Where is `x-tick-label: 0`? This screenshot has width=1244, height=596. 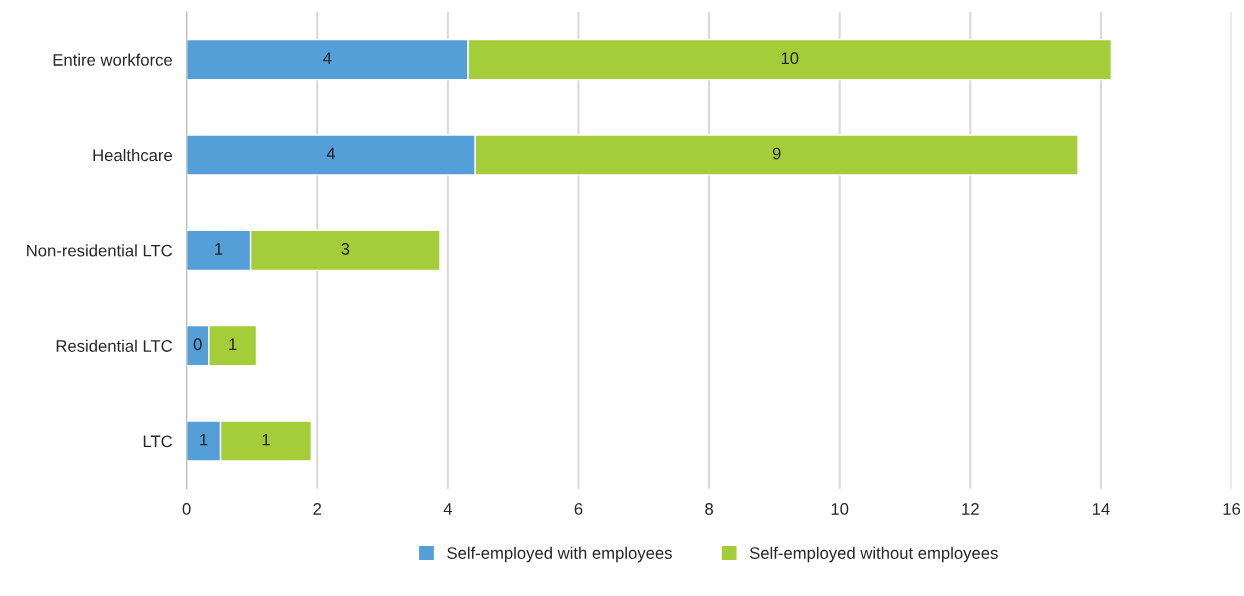 x-tick-label: 0 is located at coordinates (186, 509).